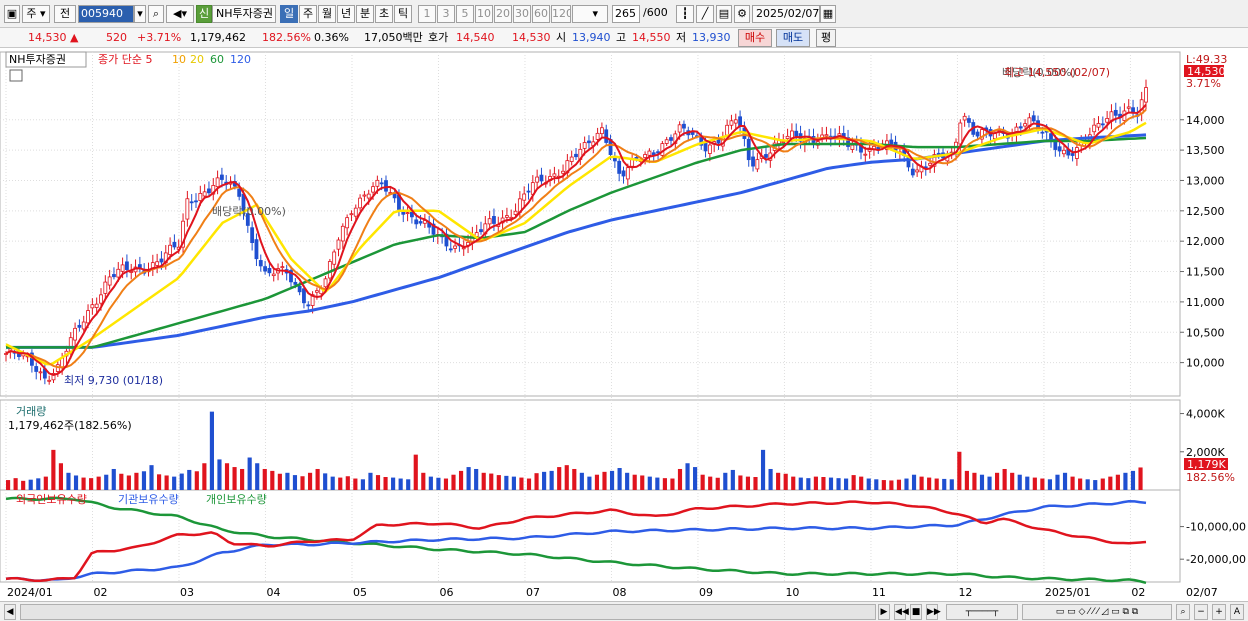 This screenshot has width=1248, height=621. I want to click on minute-option: 1, so click(427, 14).